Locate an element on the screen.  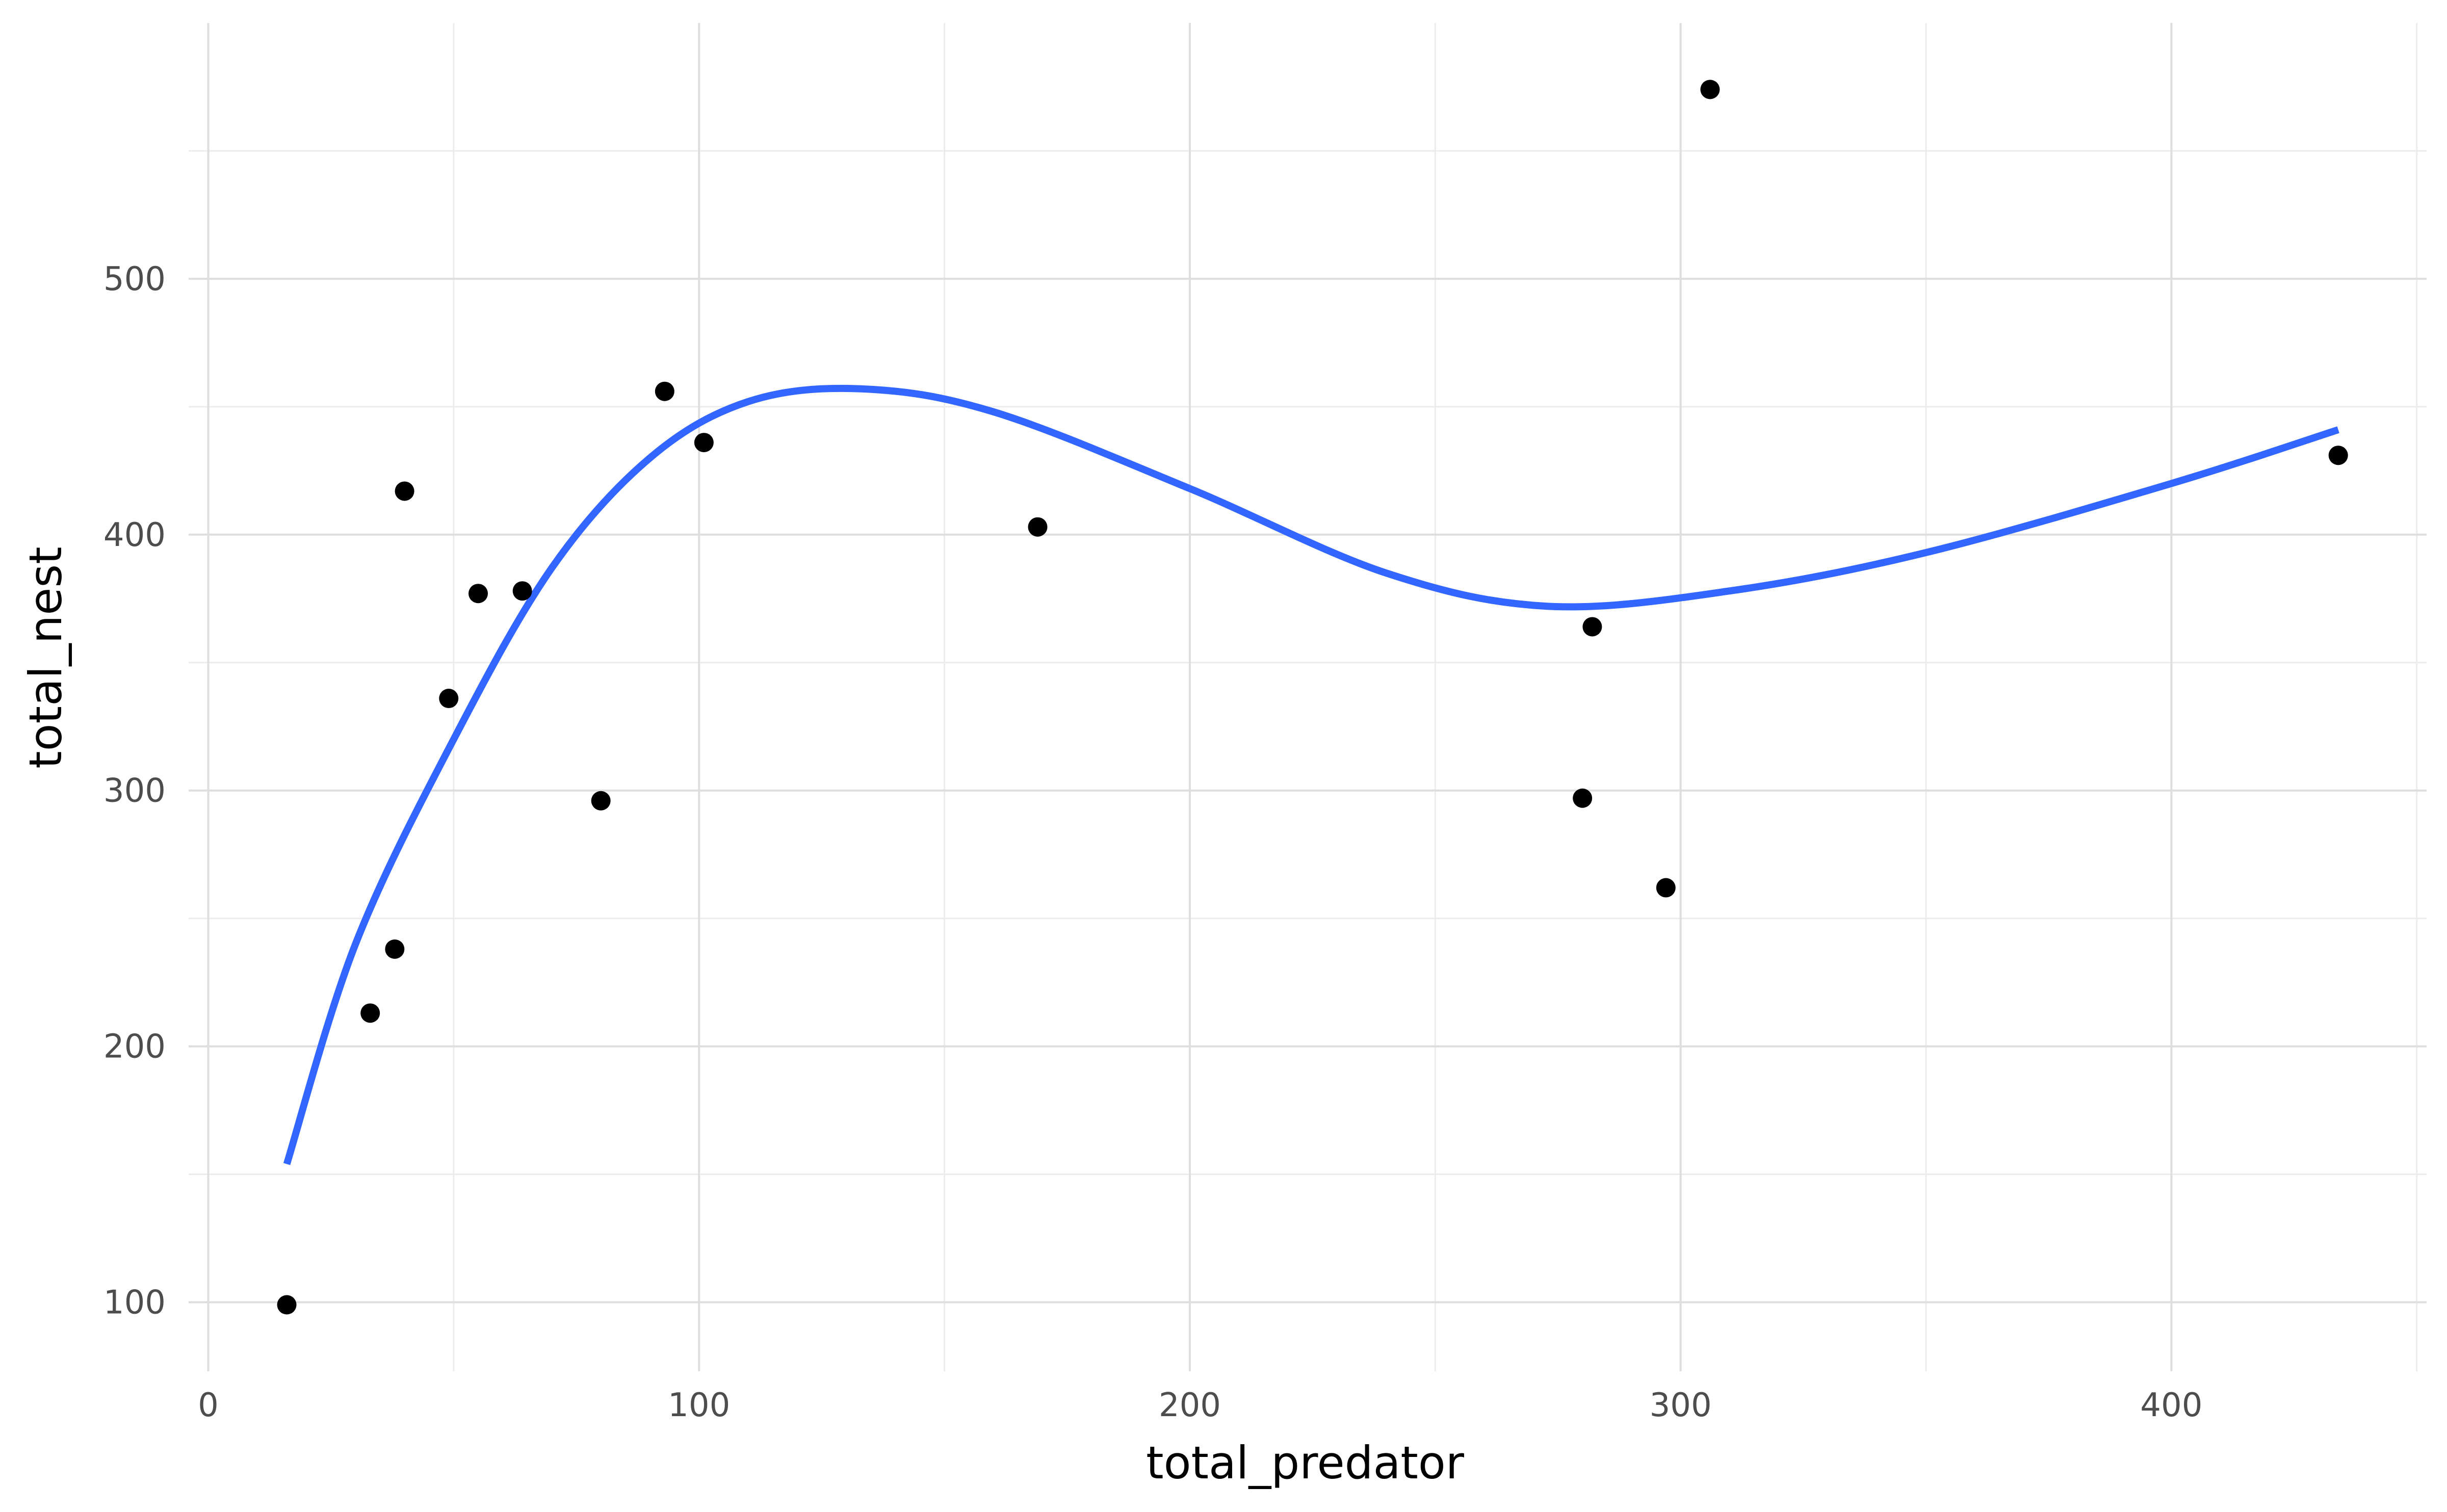
y-axis-title: total_nest is located at coordinates (45, 657).